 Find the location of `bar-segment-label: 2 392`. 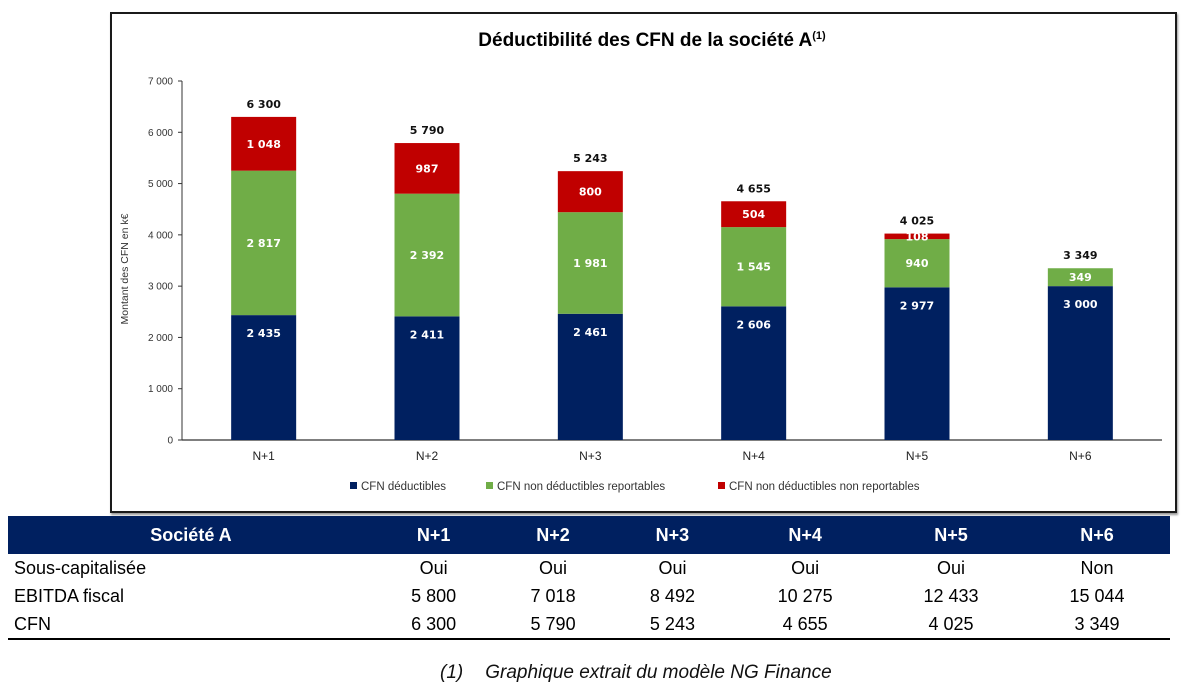

bar-segment-label: 2 392 is located at coordinates (427, 255).